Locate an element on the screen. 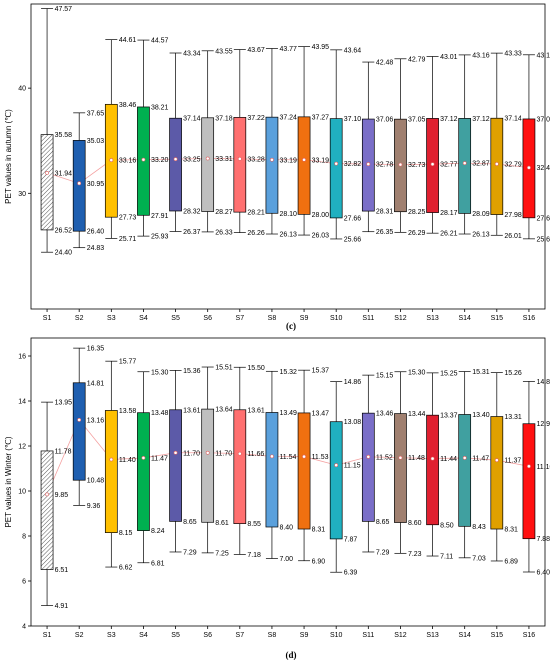 The width and height of the screenshot is (550, 663). max-value-label: 44.61 is located at coordinates (128, 40).